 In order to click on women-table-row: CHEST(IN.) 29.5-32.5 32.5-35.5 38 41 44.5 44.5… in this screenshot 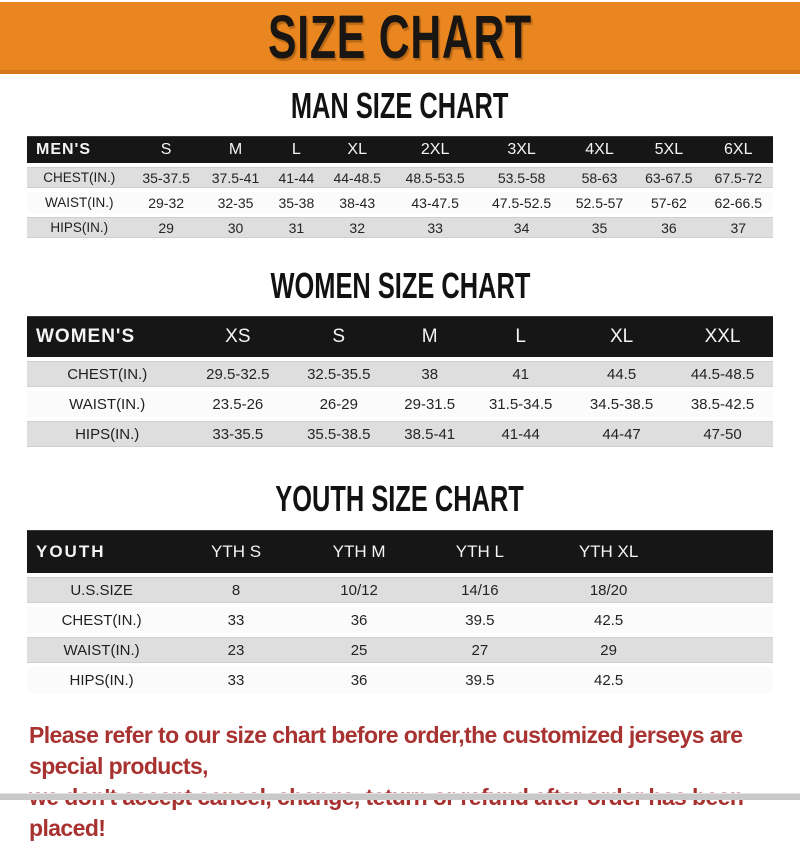, I will do `click(400, 374)`.